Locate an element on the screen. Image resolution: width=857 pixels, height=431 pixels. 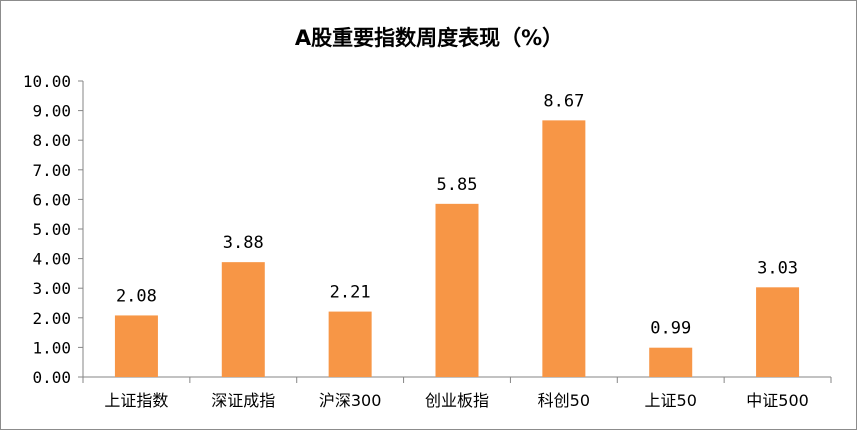
y-tick-label: 3.00 is located at coordinates (51, 288).